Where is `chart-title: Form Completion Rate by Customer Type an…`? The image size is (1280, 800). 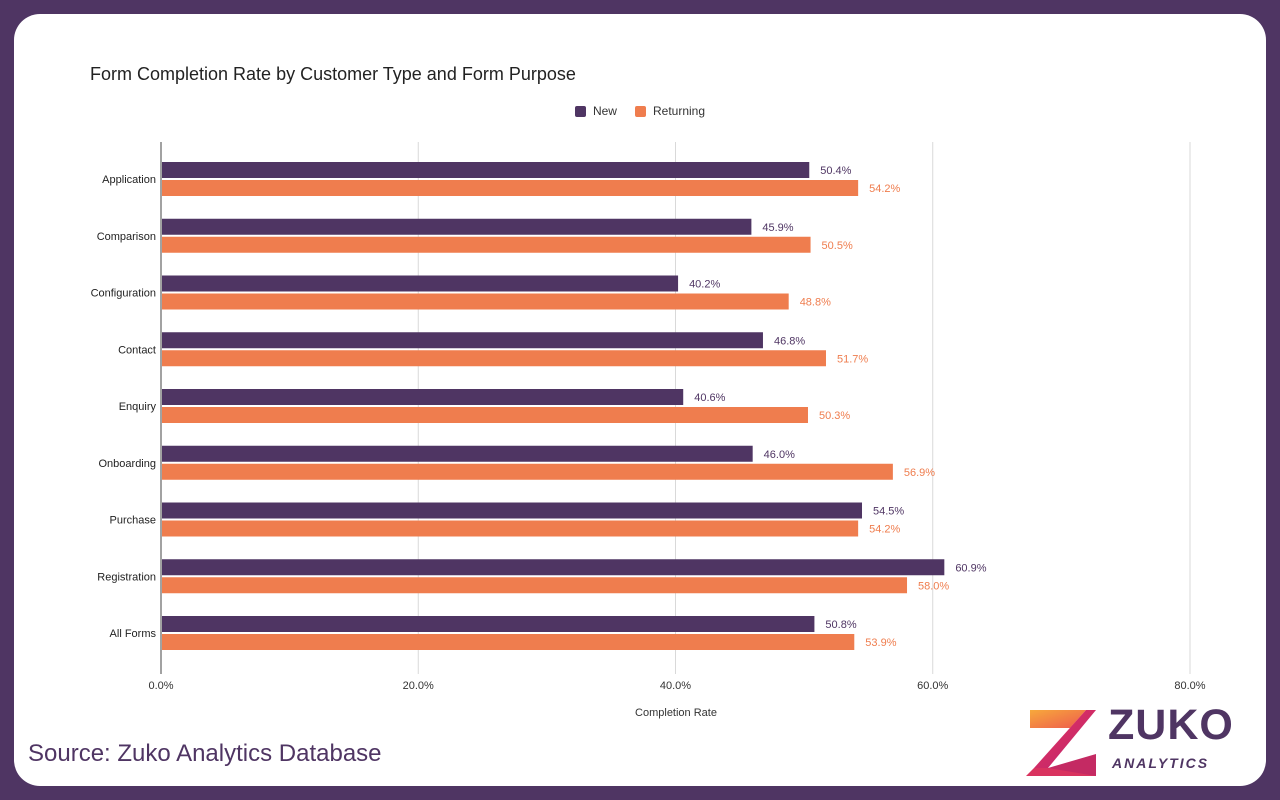 chart-title: Form Completion Rate by Customer Type an… is located at coordinates (333, 74).